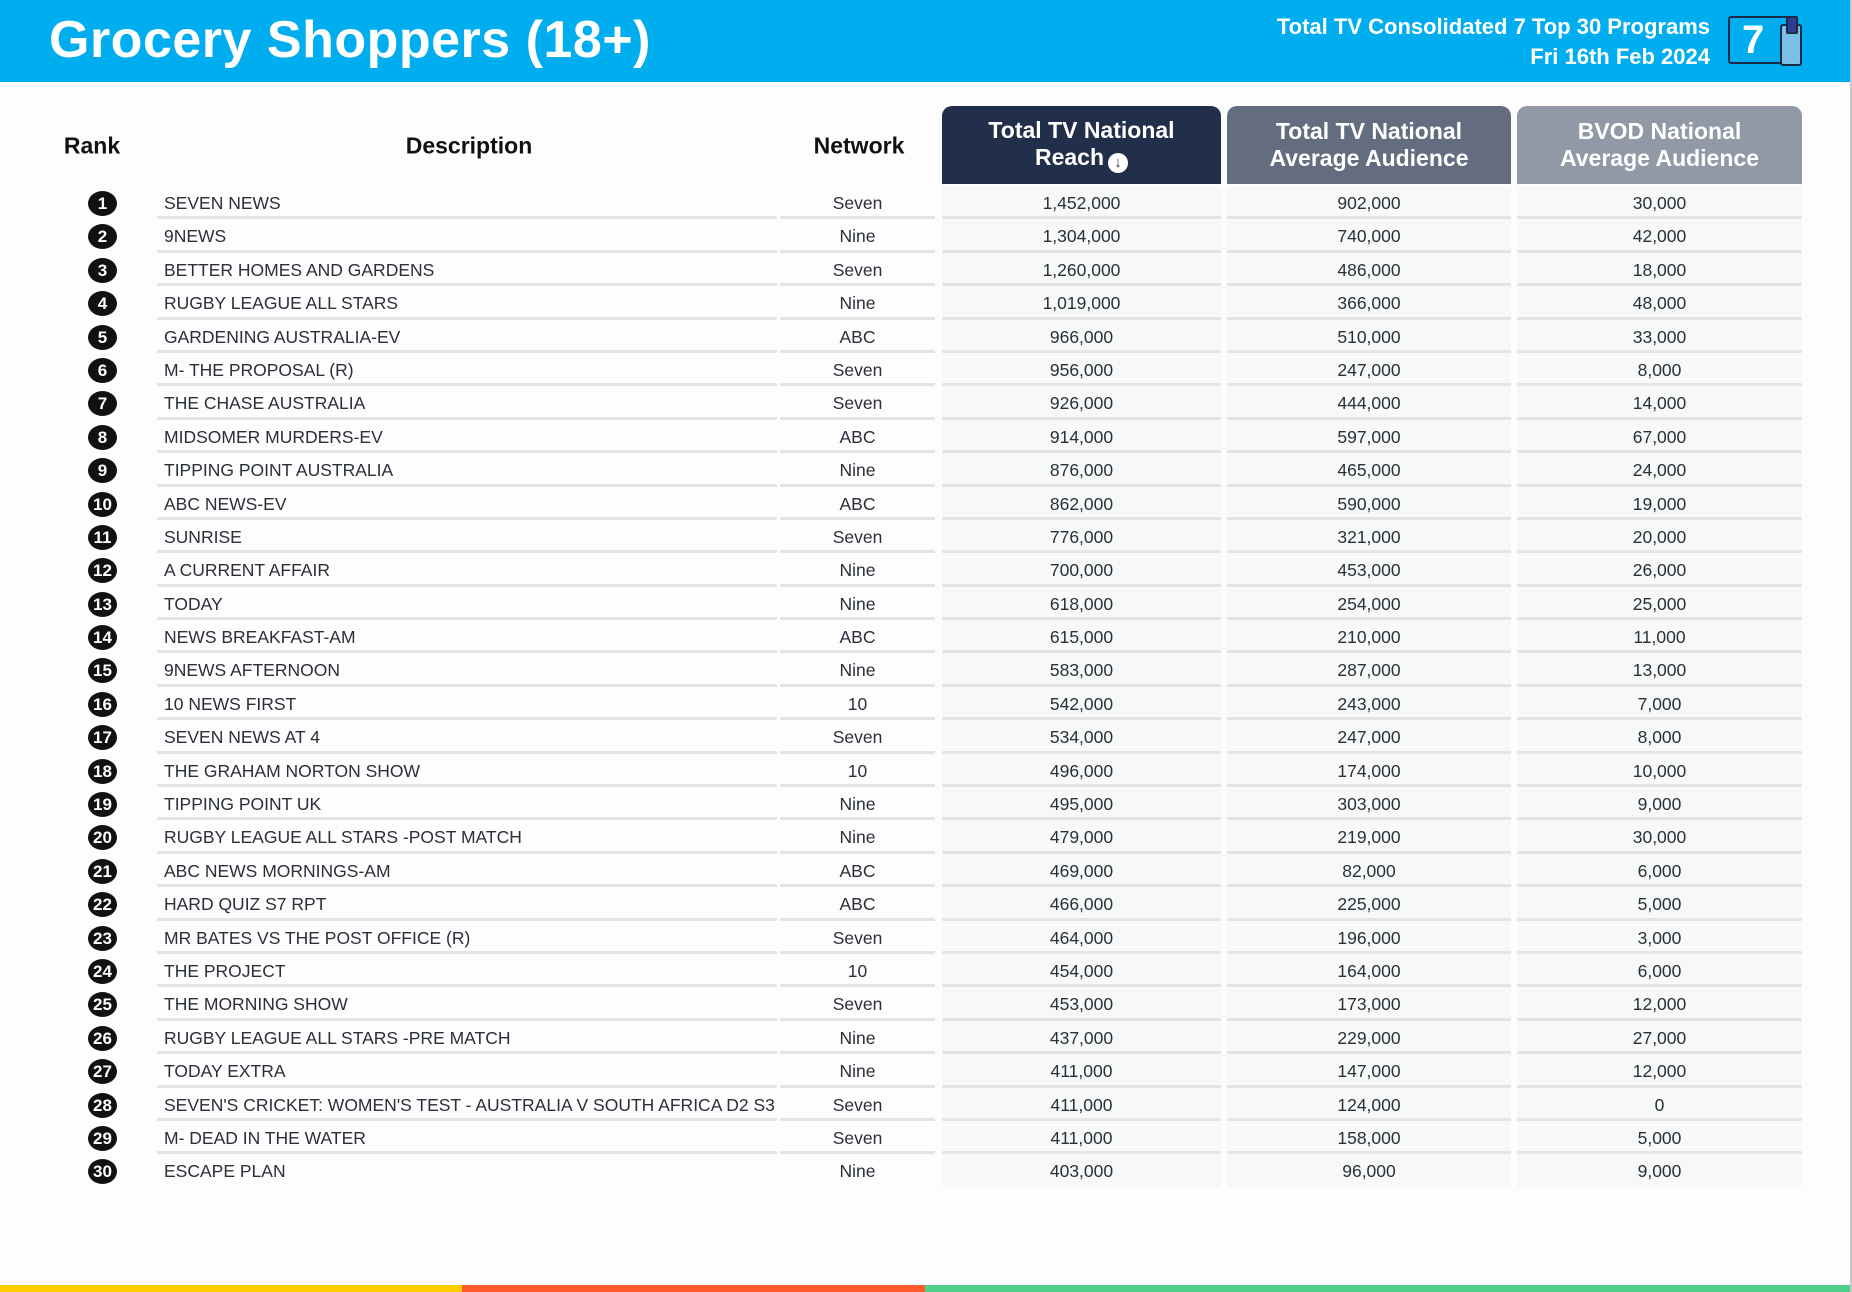 This screenshot has width=1852, height=1292. Describe the element at coordinates (1493, 26) in the screenshot. I see `report-name: Total TV Consolidated 7 Top 30 Programs` at that location.